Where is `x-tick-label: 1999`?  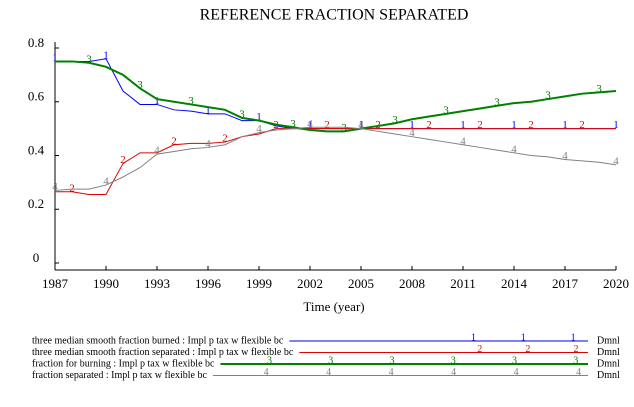 x-tick-label: 1999 is located at coordinates (259, 283).